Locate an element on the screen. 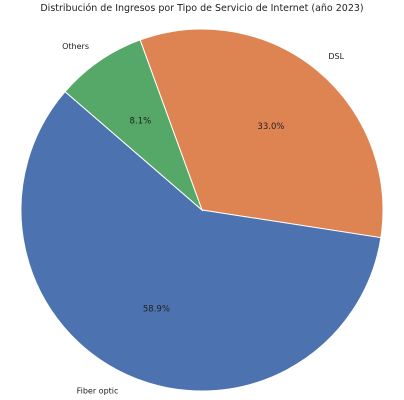 The height and width of the screenshot is (400, 404). slice-percent-dsl: 33.0% is located at coordinates (270, 127).